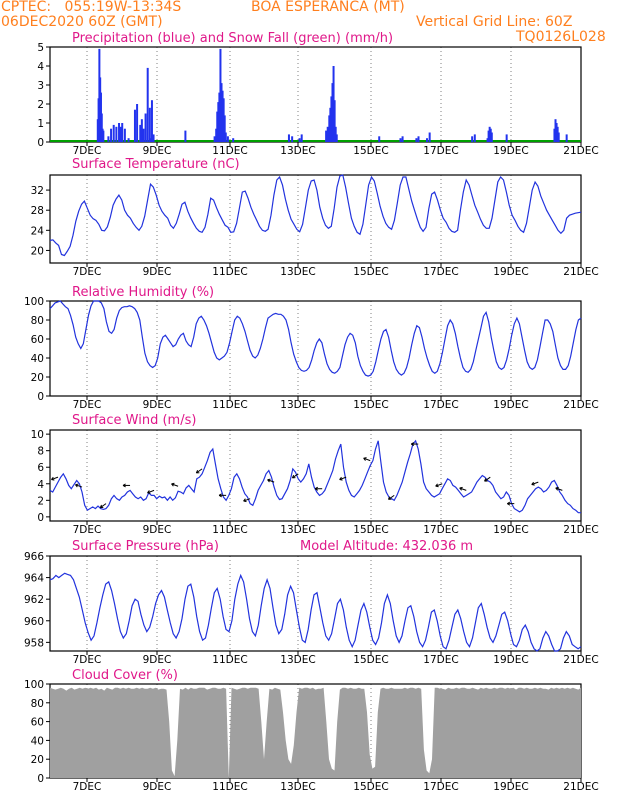 The image size is (618, 800). I want to click on pressure-title: Surface Pressure (hPa), so click(145, 546).